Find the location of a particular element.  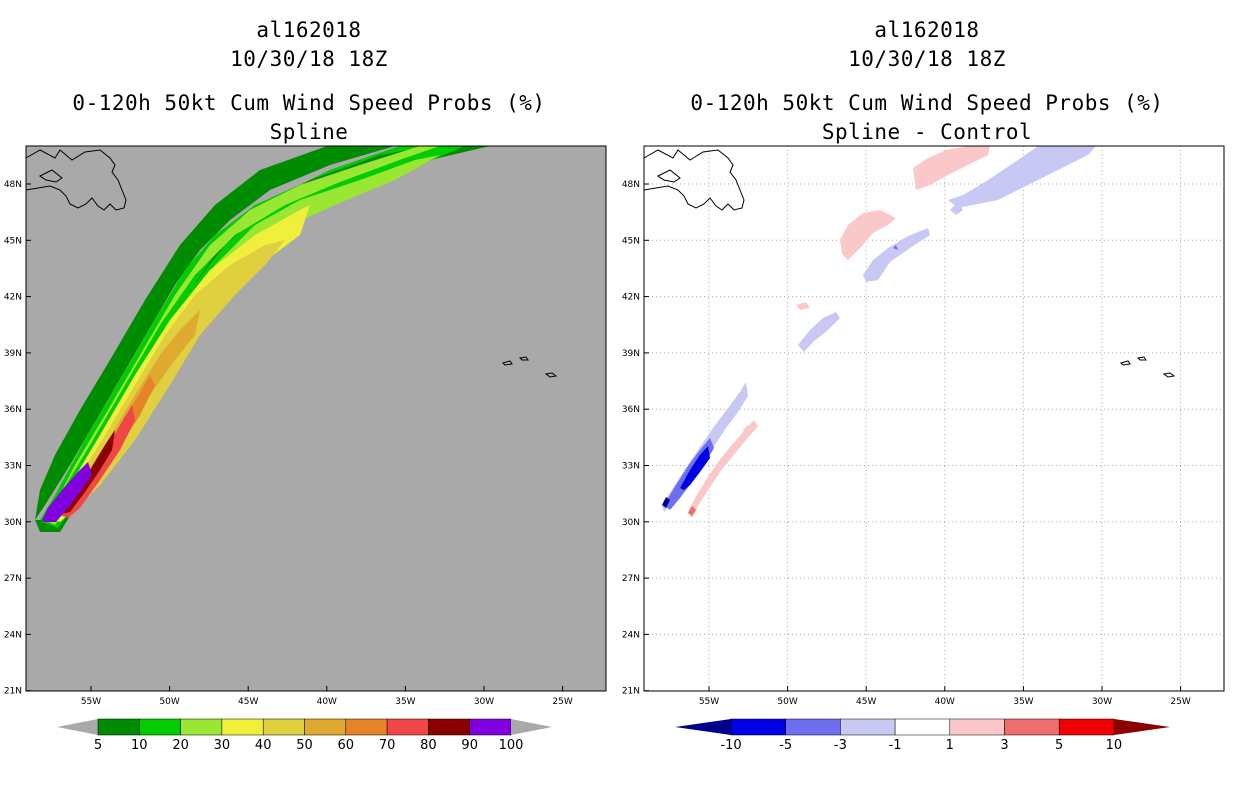

colorbar-label: -3 is located at coordinates (840, 745).